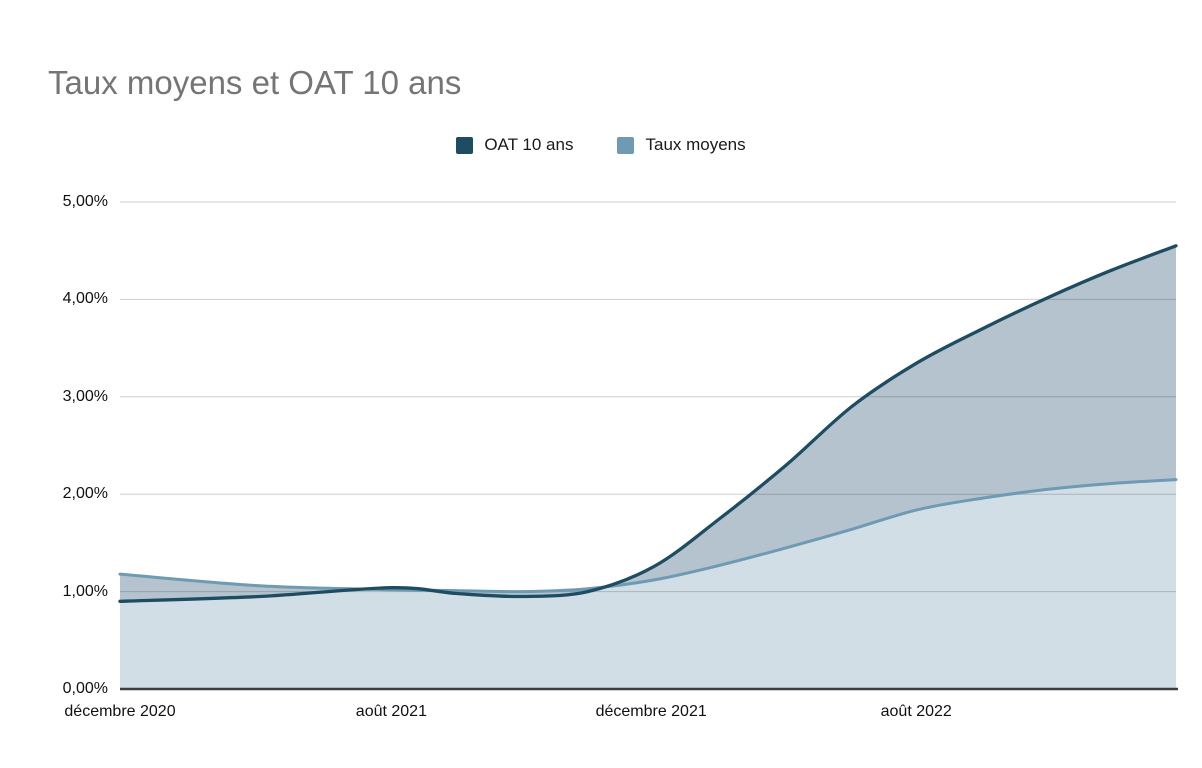  Describe the element at coordinates (695, 144) in the screenshot. I see `legend-label-taux: Taux moyens` at that location.